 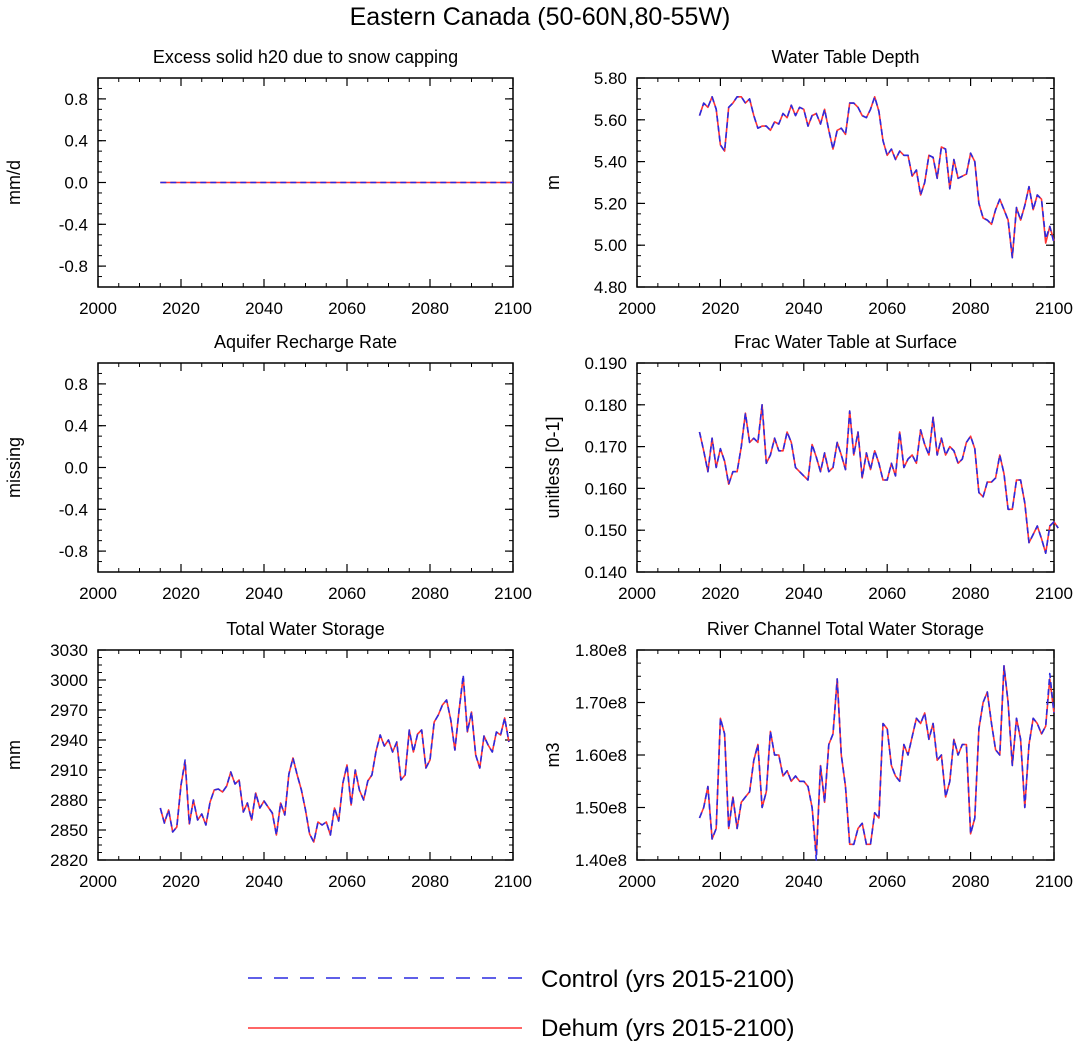 What do you see at coordinates (667, 979) in the screenshot?
I see `legend-control-label: Control (yrs 2015-2100)` at bounding box center [667, 979].